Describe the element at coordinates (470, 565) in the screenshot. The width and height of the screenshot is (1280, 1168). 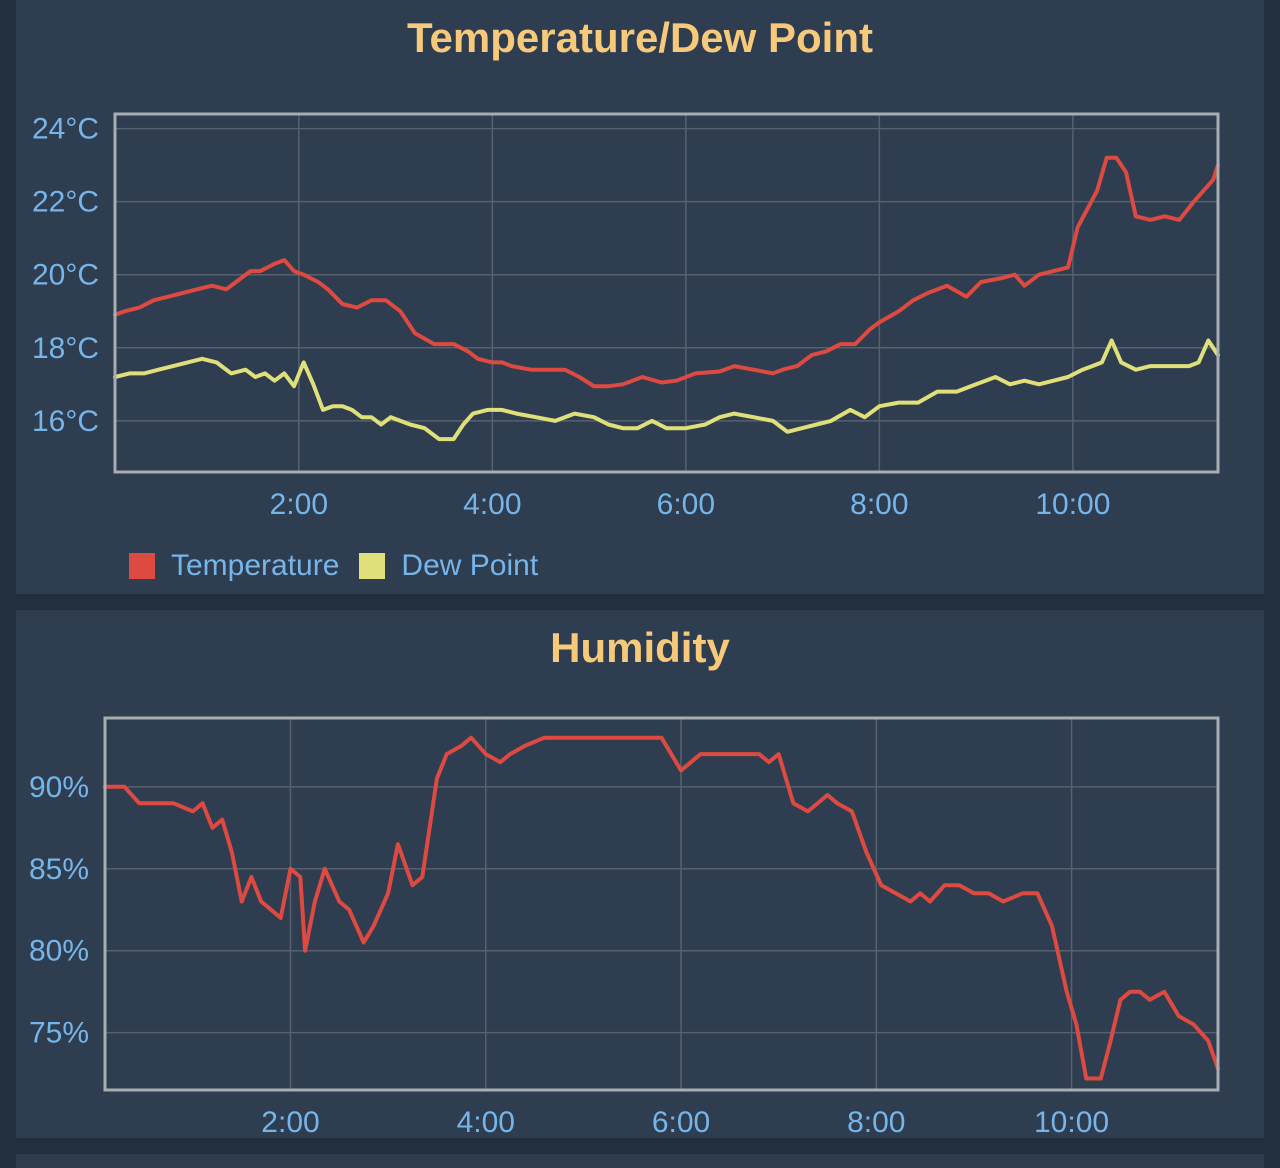
I see `legend-label-dew-point: Dew Point` at that location.